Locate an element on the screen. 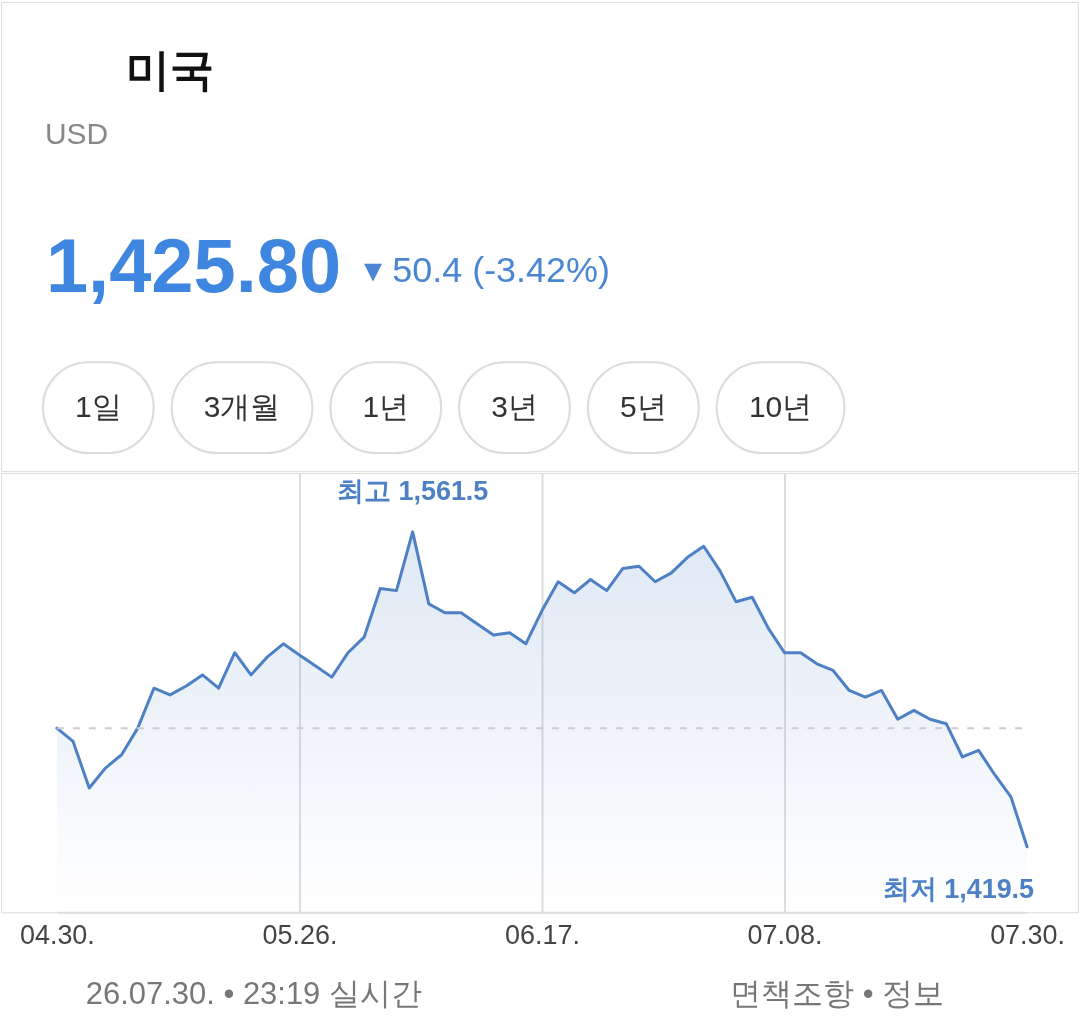 The width and height of the screenshot is (1079, 1023). text: 26.07.30. • 23:19 실시간 is located at coordinates (253, 994).